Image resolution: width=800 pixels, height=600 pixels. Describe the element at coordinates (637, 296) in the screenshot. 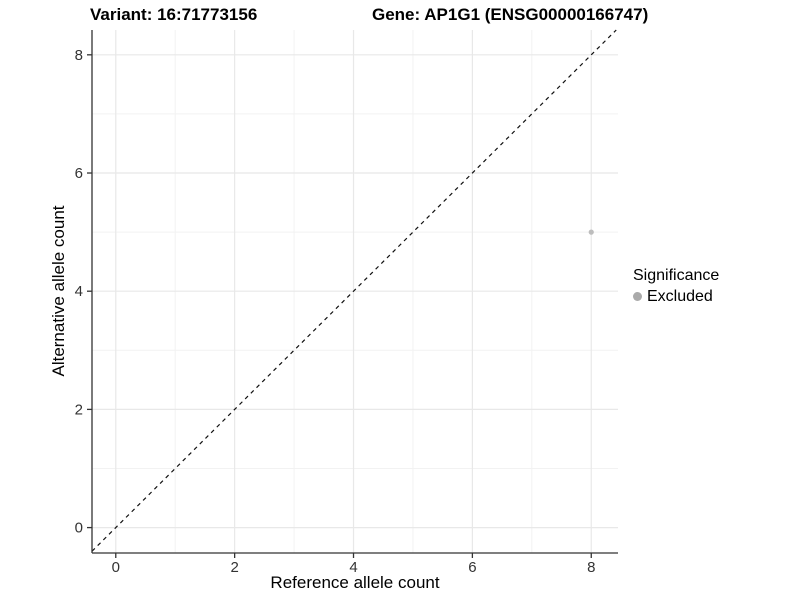

I see `excluded-dot-icon` at that location.